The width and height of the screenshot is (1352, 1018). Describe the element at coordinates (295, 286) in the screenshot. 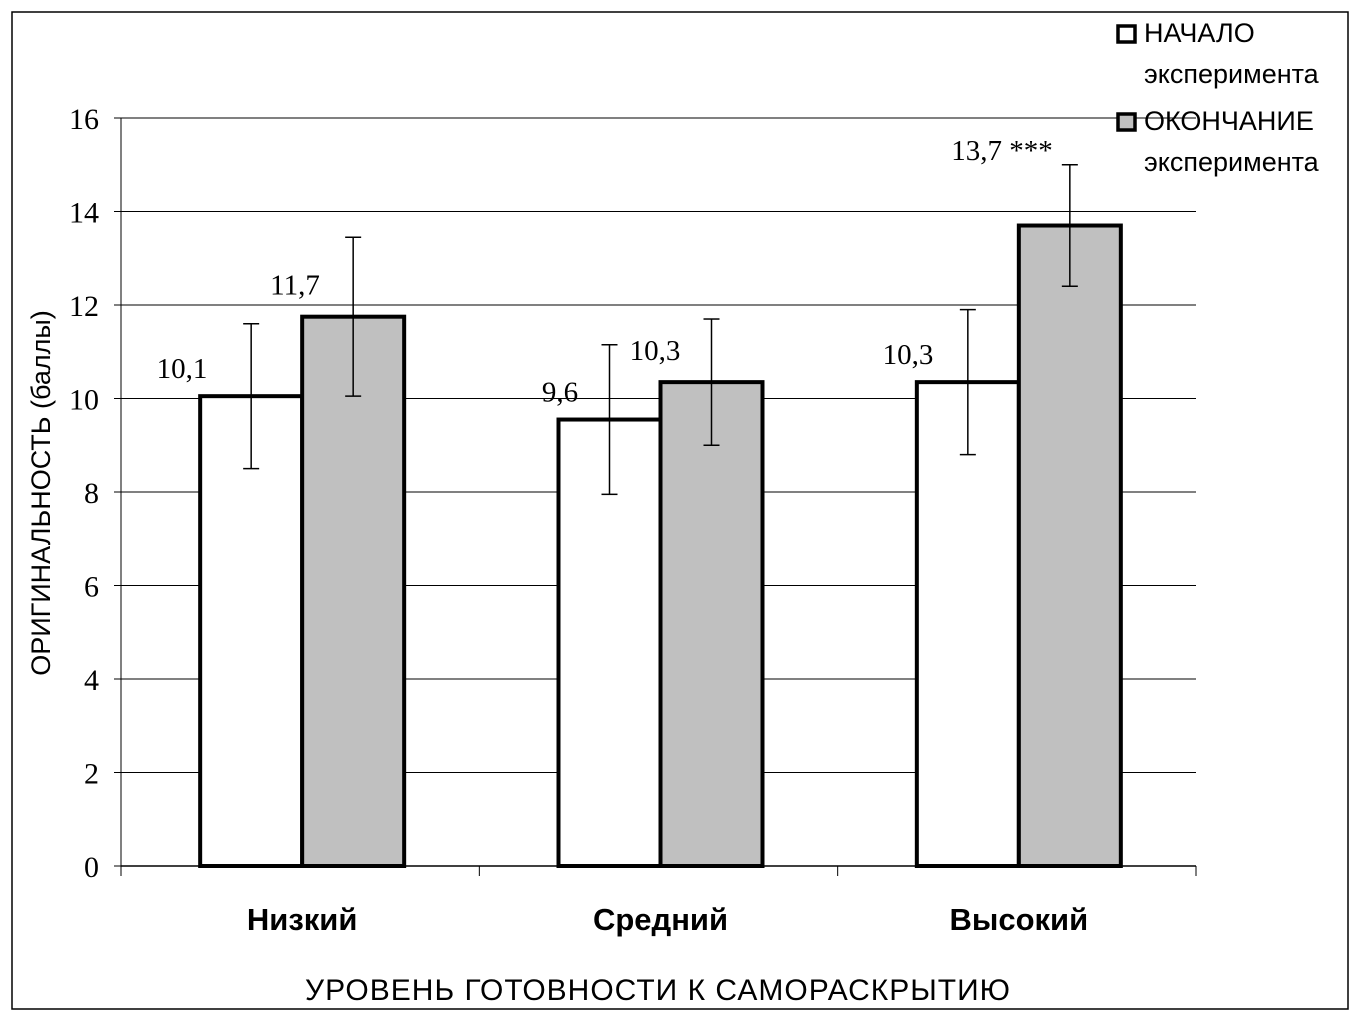

I see `data-label: 11,7` at that location.